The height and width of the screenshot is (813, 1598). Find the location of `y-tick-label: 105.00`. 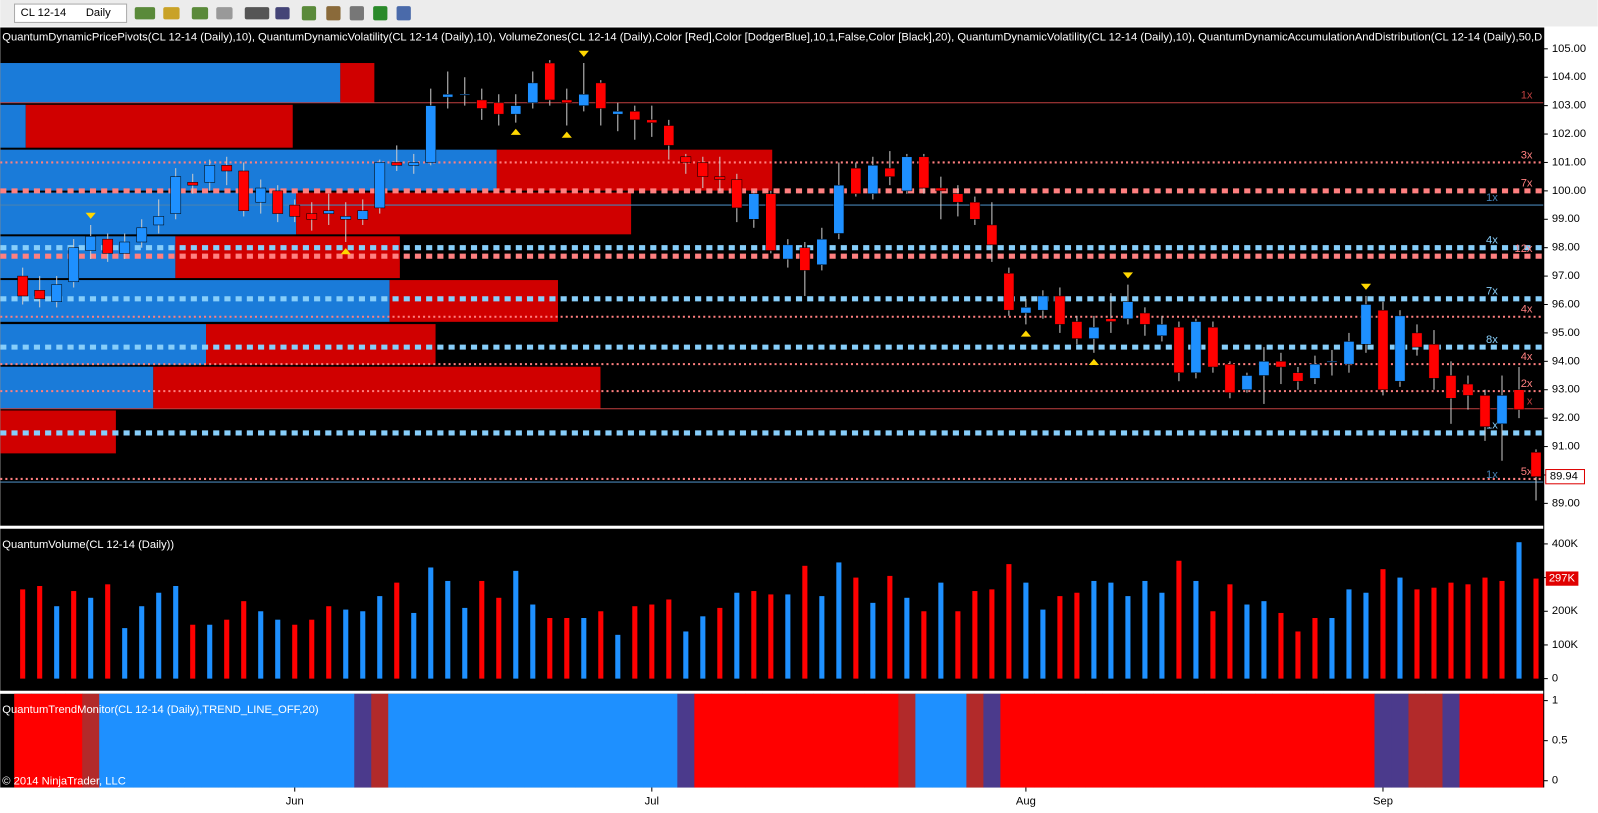

y-tick-label: 105.00 is located at coordinates (1569, 49).